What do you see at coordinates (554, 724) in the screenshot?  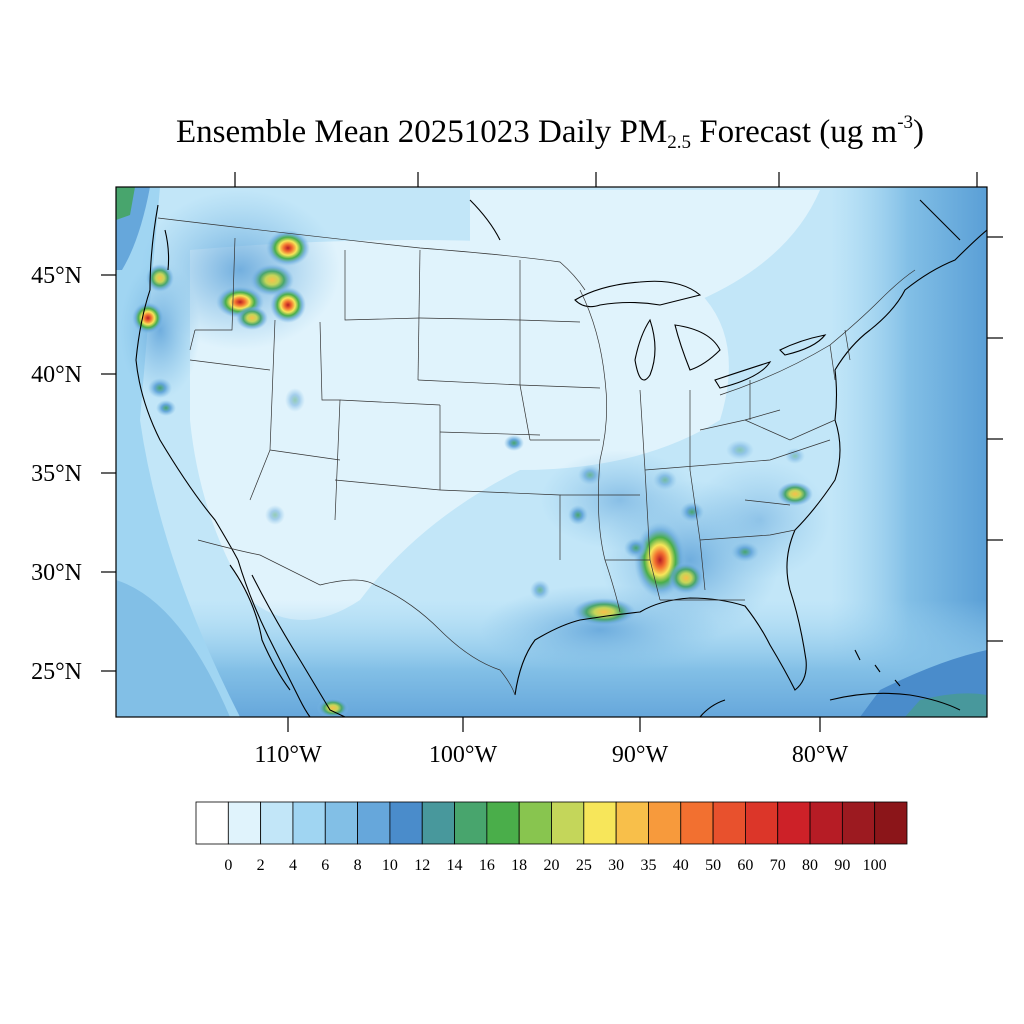 I see `bottom-ticks` at bounding box center [554, 724].